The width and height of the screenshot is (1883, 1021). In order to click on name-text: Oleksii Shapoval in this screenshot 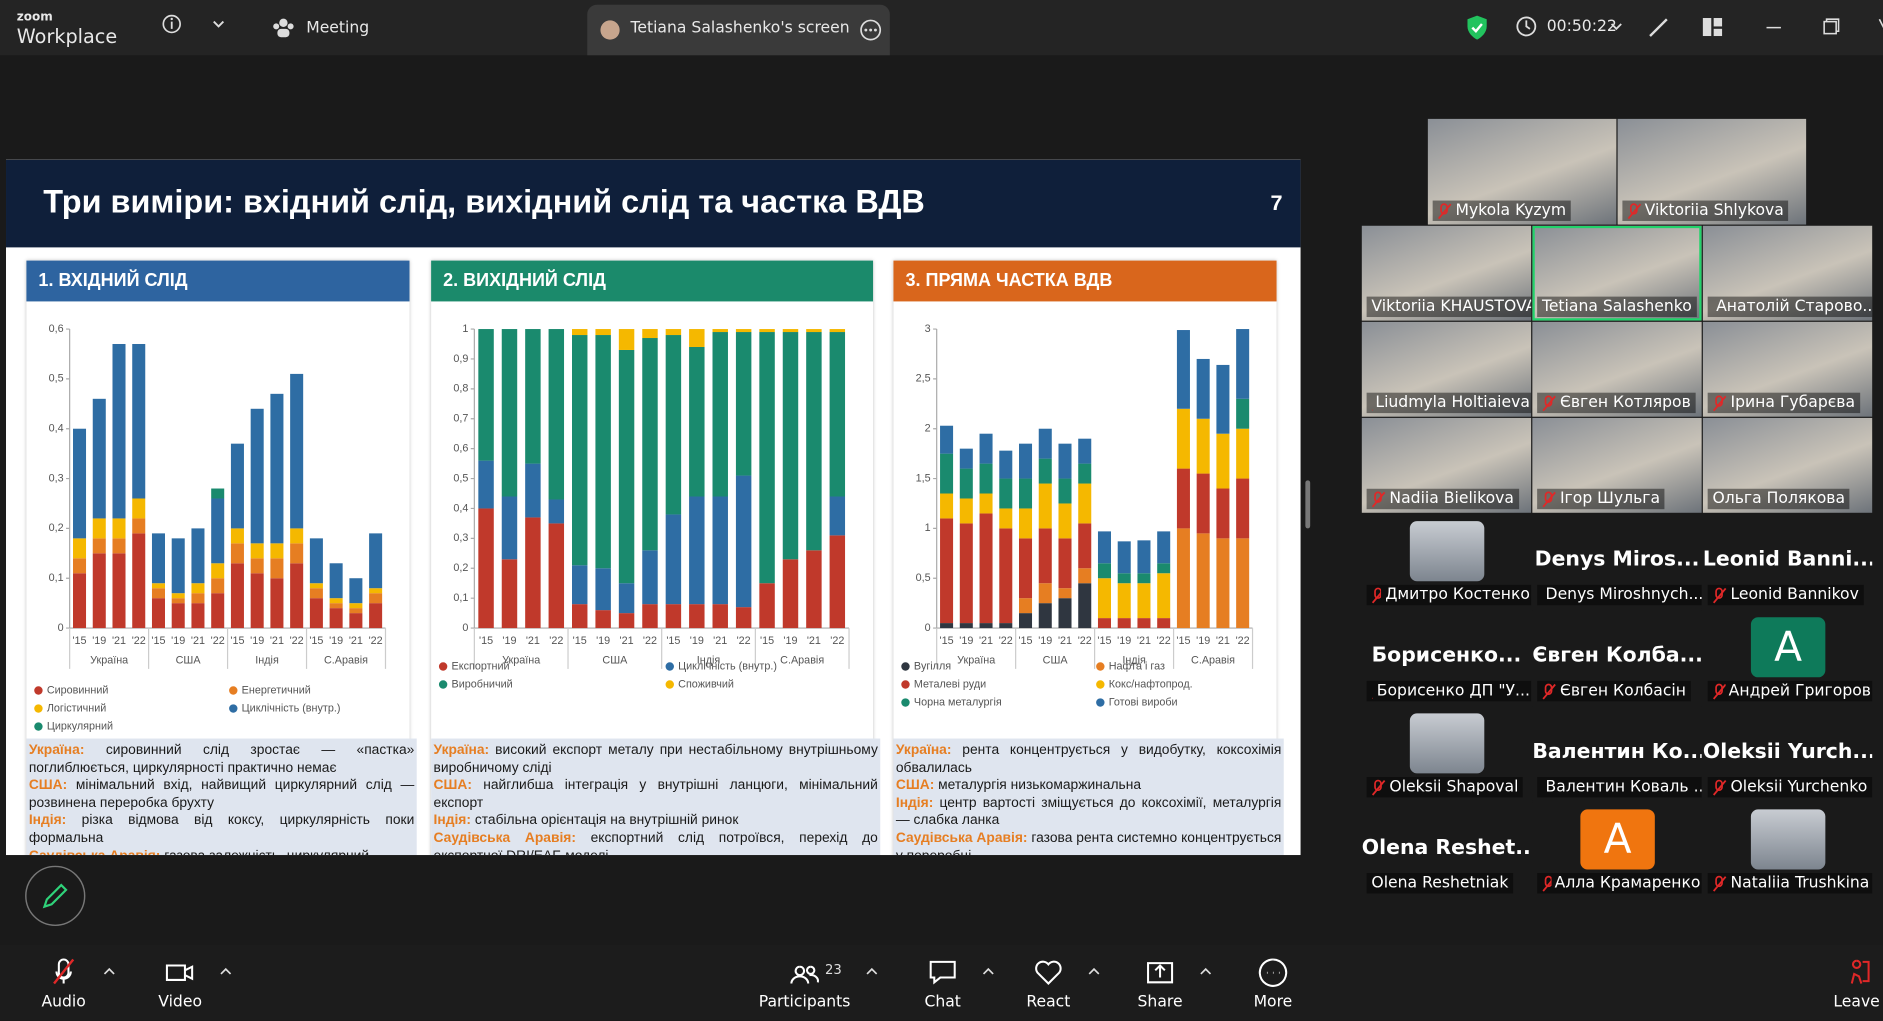, I will do `click(1454, 787)`.